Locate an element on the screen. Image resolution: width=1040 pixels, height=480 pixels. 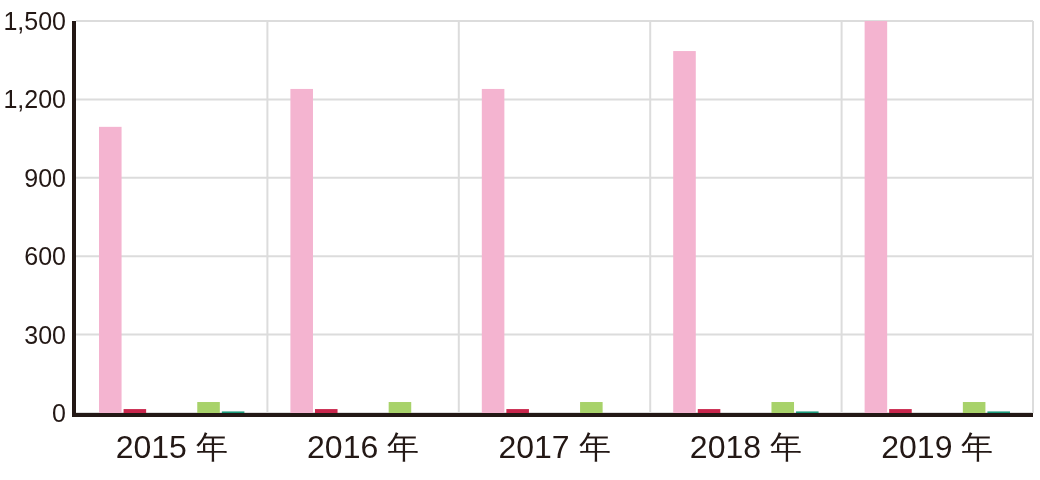
y-tick-label: 300 is located at coordinates (45, 334).